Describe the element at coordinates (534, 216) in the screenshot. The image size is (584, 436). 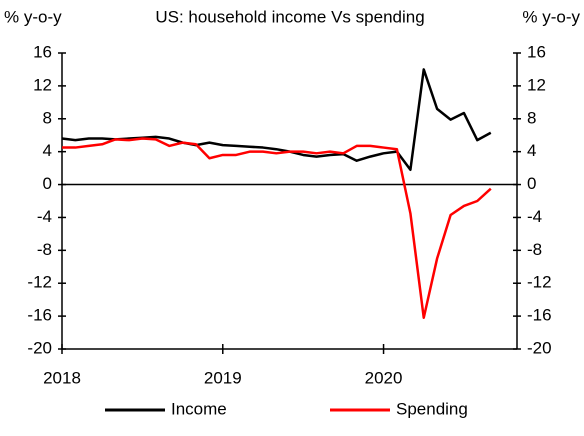
I see `y2-tick-label: -4` at that location.